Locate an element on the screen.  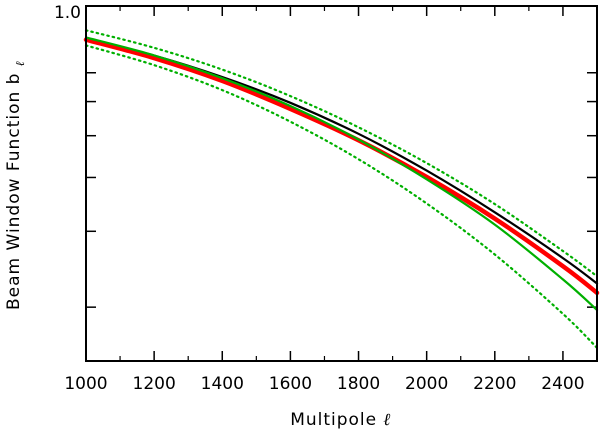
x-tick-label: 1400 is located at coordinates (222, 384).